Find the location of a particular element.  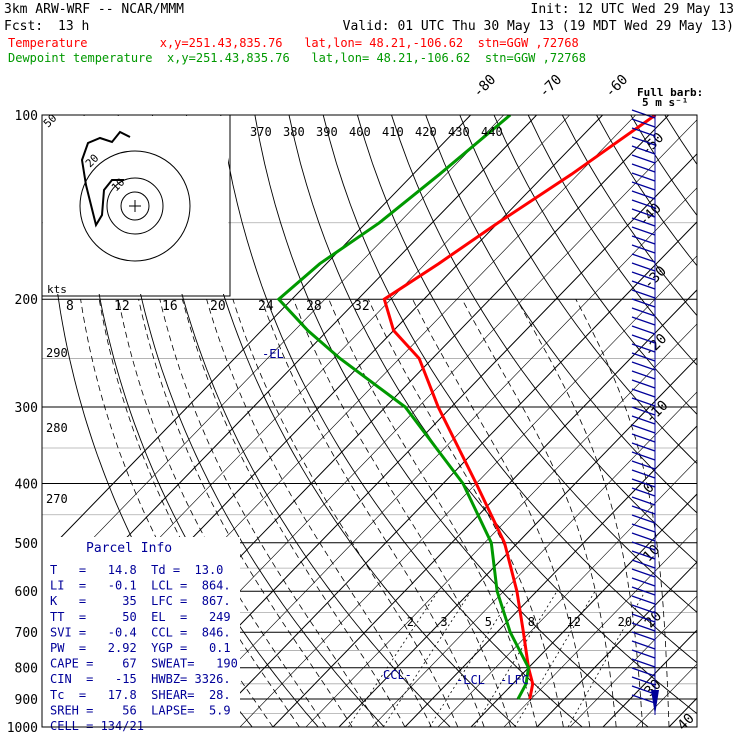

theta-label: 400 is located at coordinates (360, 132).